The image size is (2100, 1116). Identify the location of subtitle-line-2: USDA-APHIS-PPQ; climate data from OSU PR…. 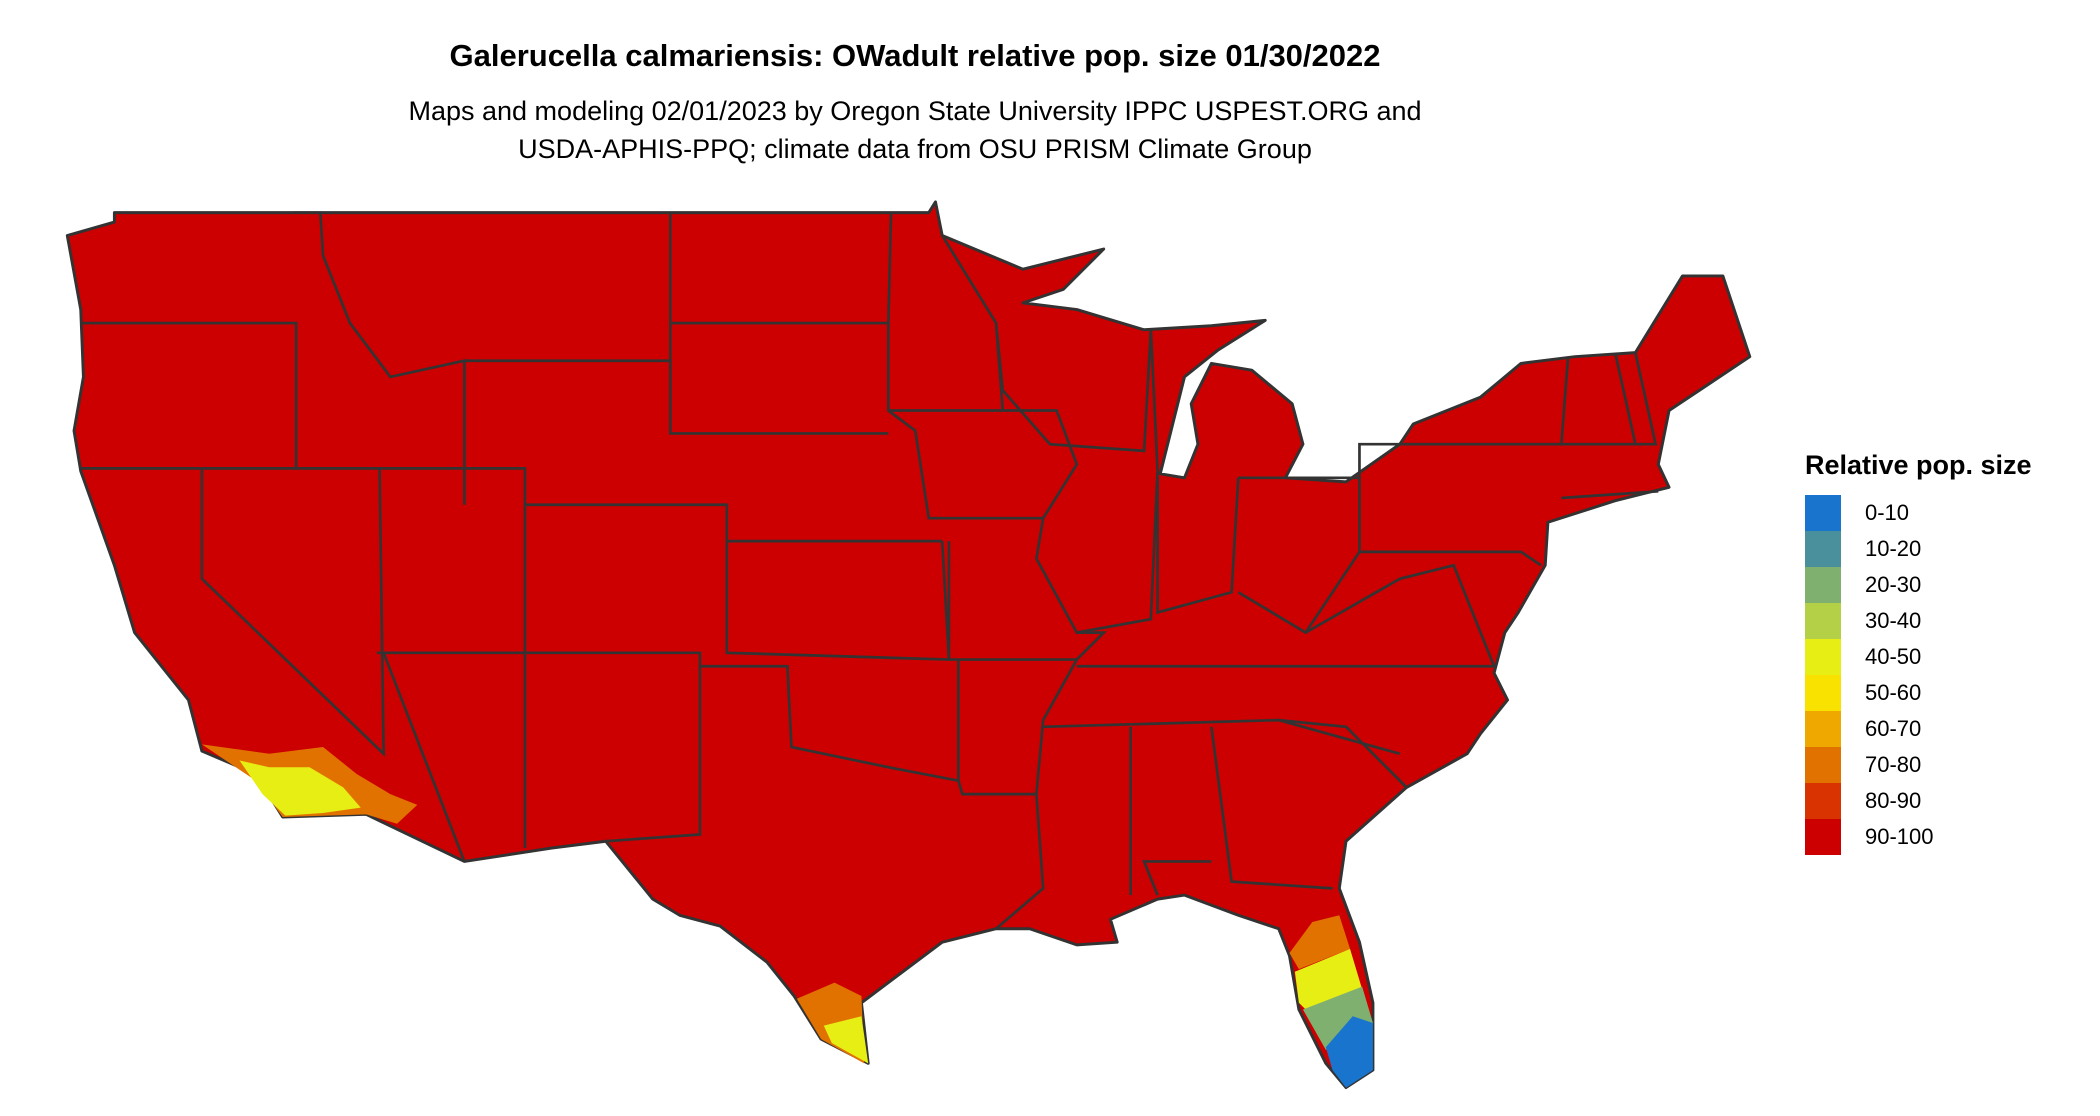
(915, 149).